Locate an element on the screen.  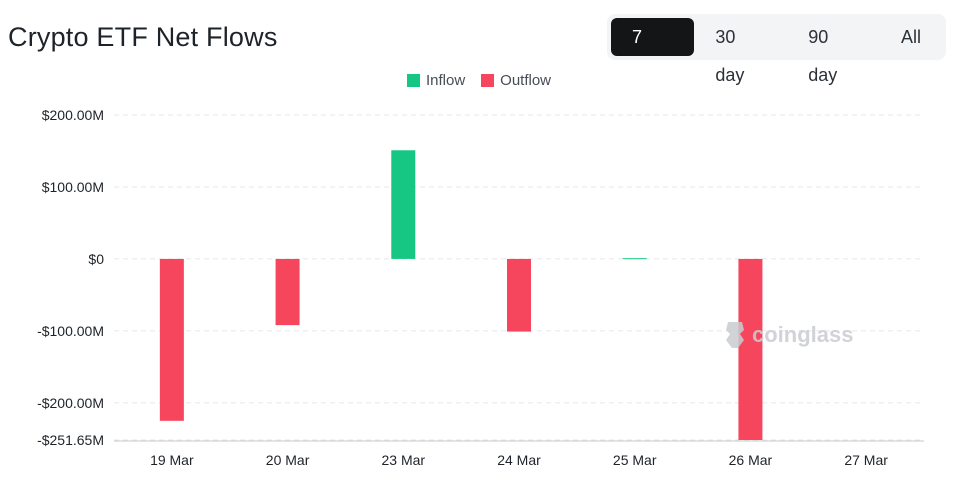
chart-legend: Inflow Outflow is located at coordinates (479, 80).